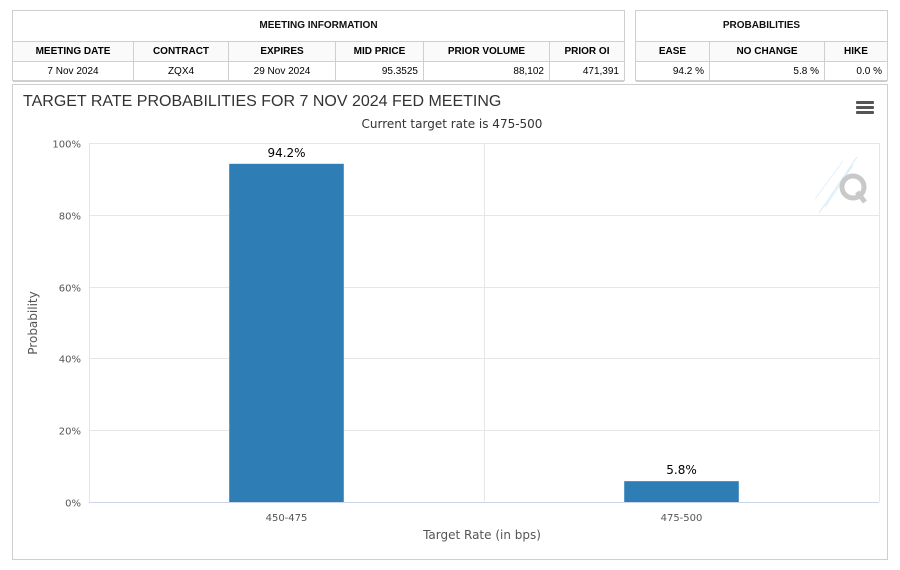 This screenshot has height=570, width=900. Describe the element at coordinates (282, 71) in the screenshot. I see `expires-value: 29 Nov 2024` at that location.